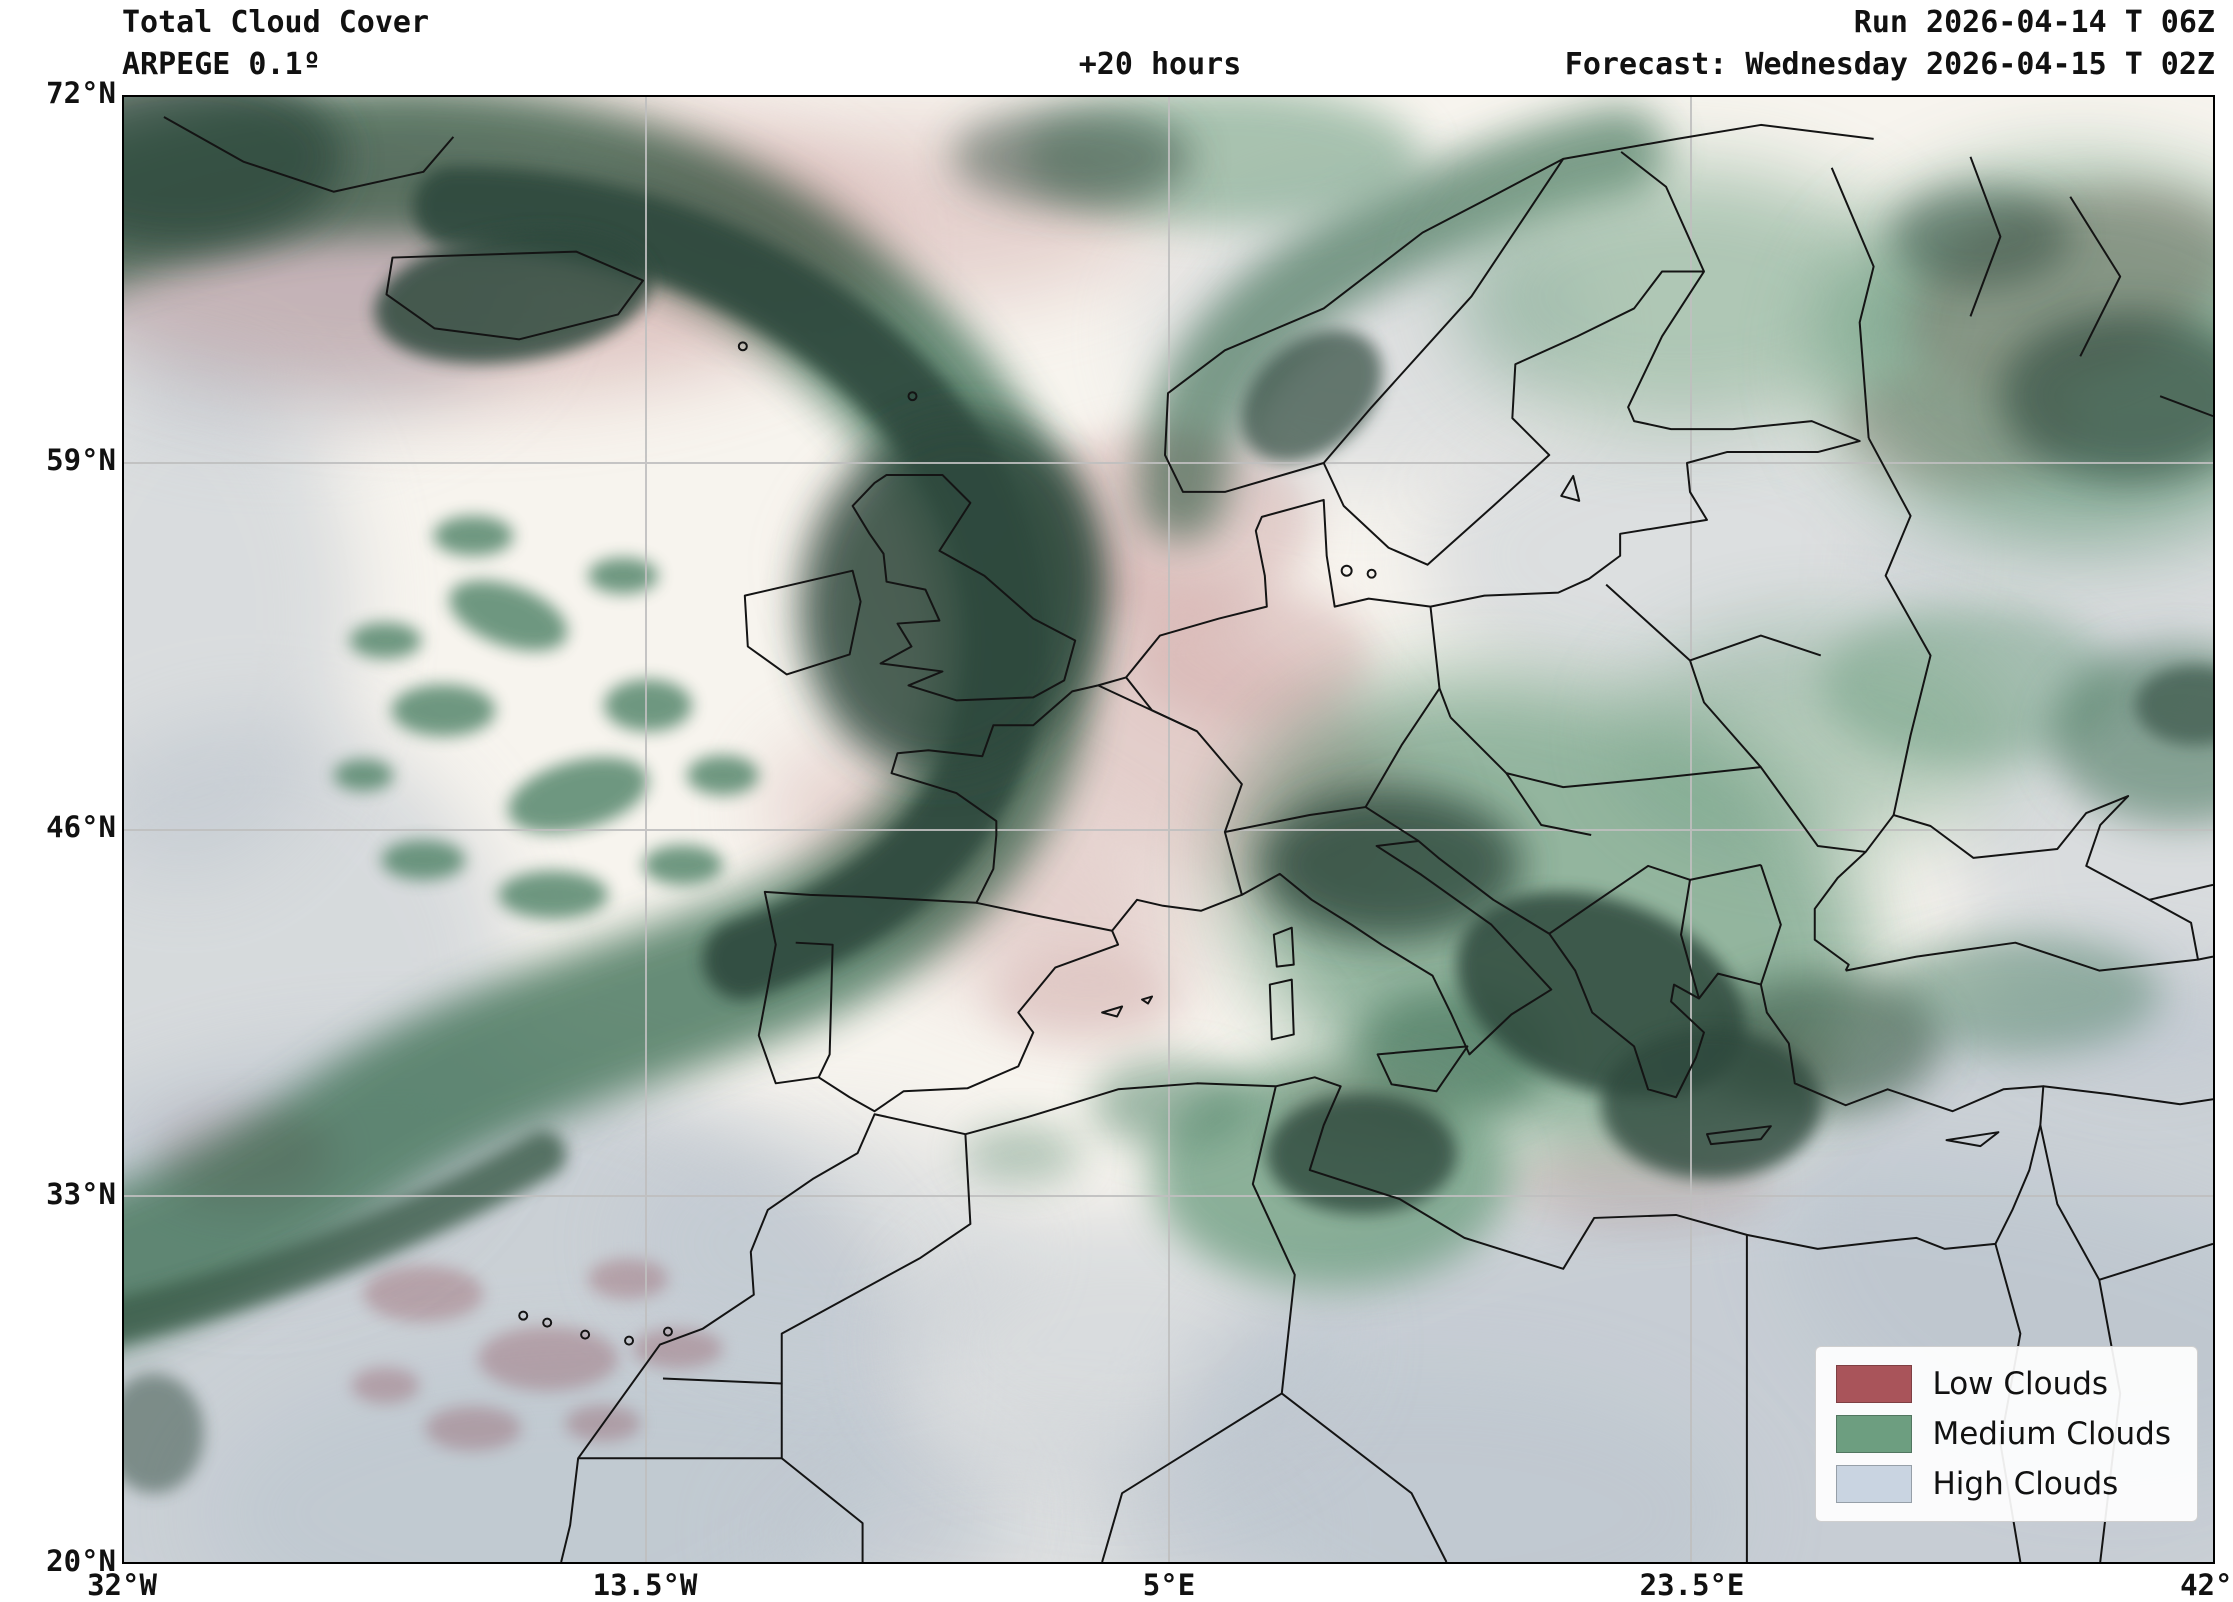 Image resolution: width=2233 pixels, height=1602 pixels. What do you see at coordinates (1874, 1384) in the screenshot?
I see `low-clouds-swatch` at bounding box center [1874, 1384].